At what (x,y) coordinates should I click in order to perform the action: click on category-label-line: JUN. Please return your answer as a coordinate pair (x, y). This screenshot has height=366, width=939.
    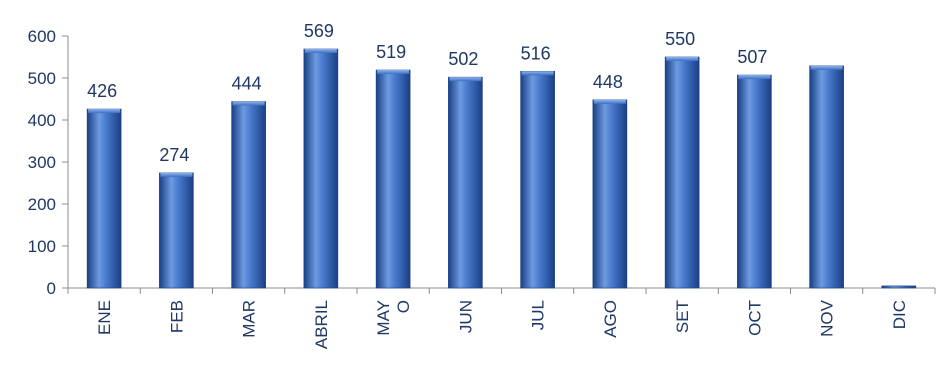
    Looking at the image, I should click on (465, 316).